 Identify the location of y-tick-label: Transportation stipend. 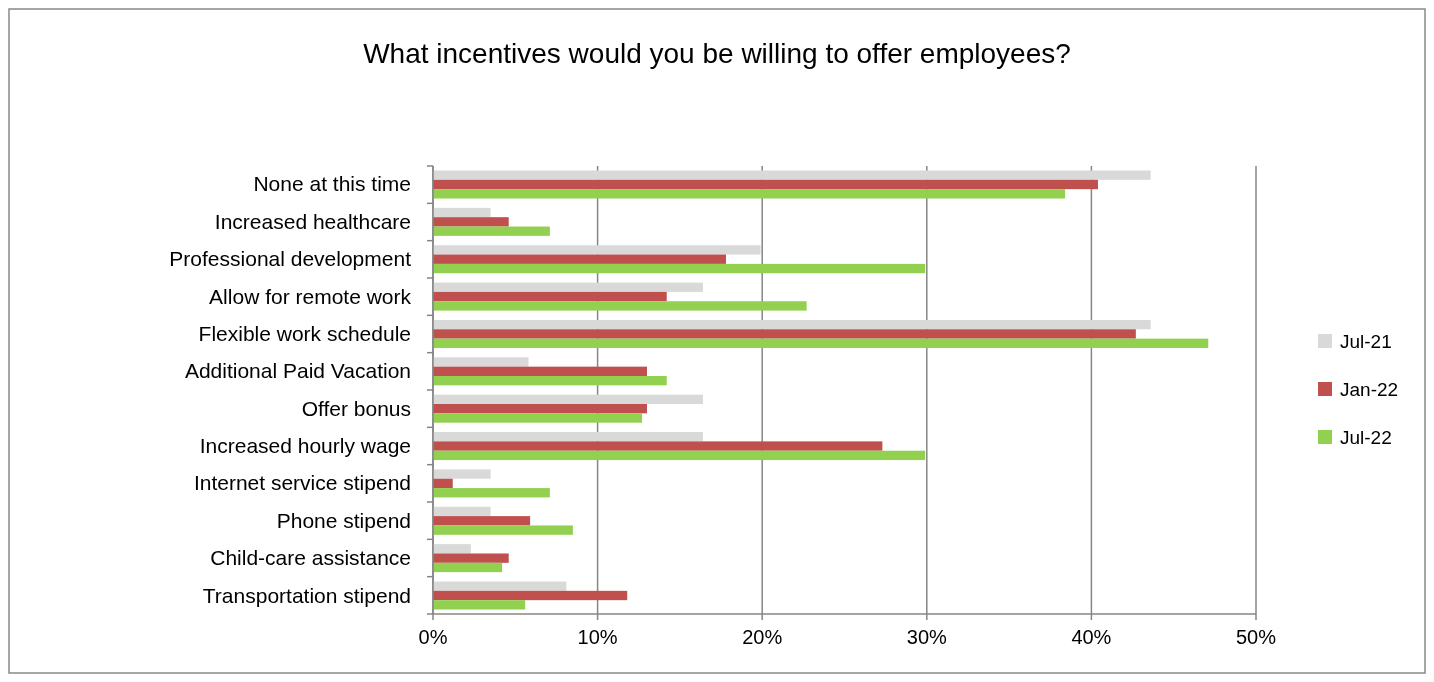
(306, 595).